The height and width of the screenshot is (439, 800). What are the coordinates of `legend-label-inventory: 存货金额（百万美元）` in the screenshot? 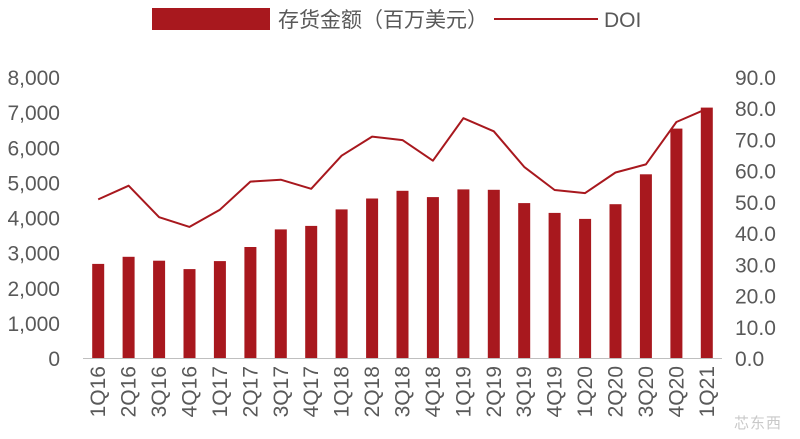 It's located at (383, 20).